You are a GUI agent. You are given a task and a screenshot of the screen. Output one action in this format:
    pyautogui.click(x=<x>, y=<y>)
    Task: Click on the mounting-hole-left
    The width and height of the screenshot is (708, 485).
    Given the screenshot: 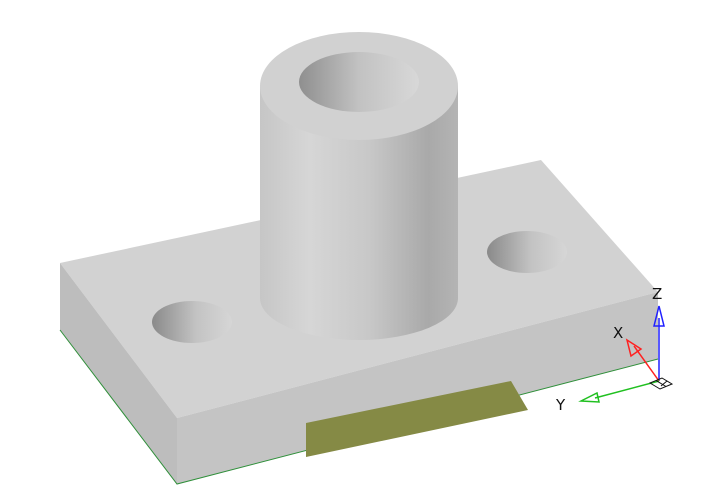 What is the action you would take?
    pyautogui.click(x=192, y=322)
    